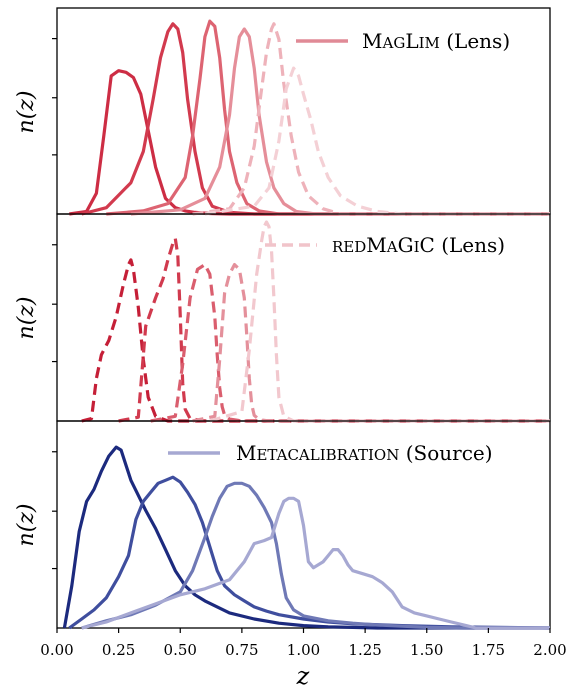  I want to click on legend: MAGLIM (Lens), so click(403, 41).